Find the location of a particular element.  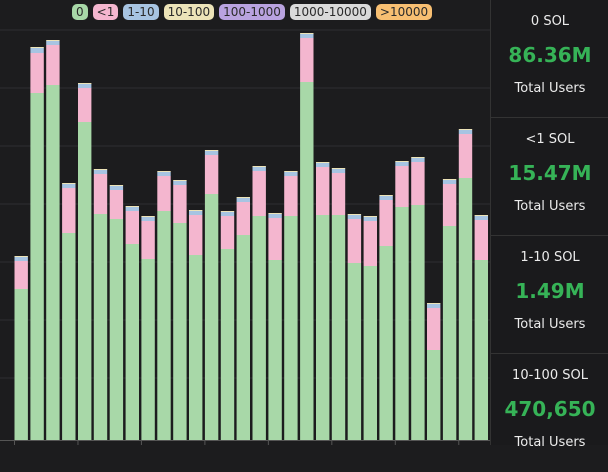

legend-item: 10-100 is located at coordinates (189, 12).